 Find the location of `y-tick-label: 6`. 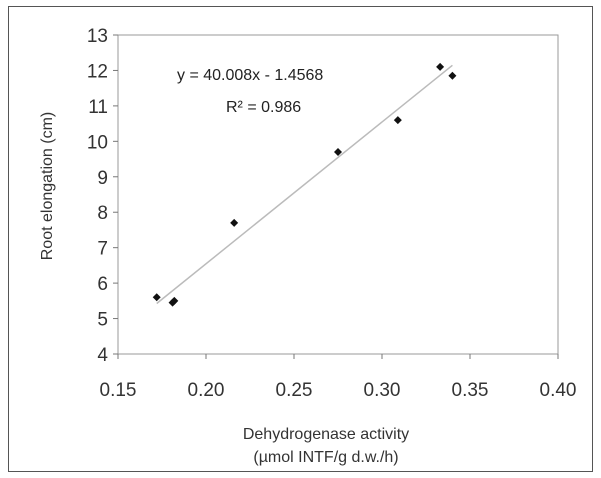

y-tick-label: 6 is located at coordinates (102, 284).